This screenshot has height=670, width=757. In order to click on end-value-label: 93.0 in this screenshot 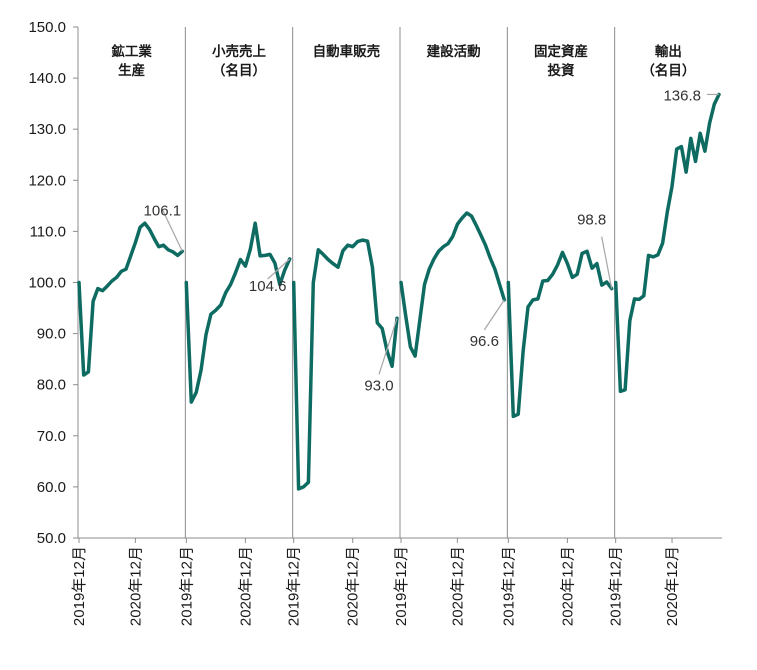, I will do `click(378, 385)`.